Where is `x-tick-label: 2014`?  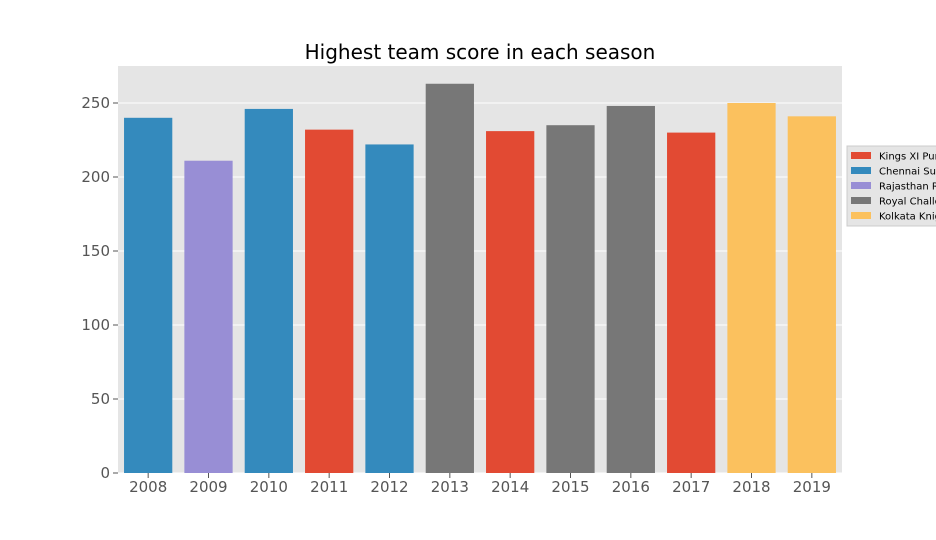 x-tick-label: 2014 is located at coordinates (510, 487).